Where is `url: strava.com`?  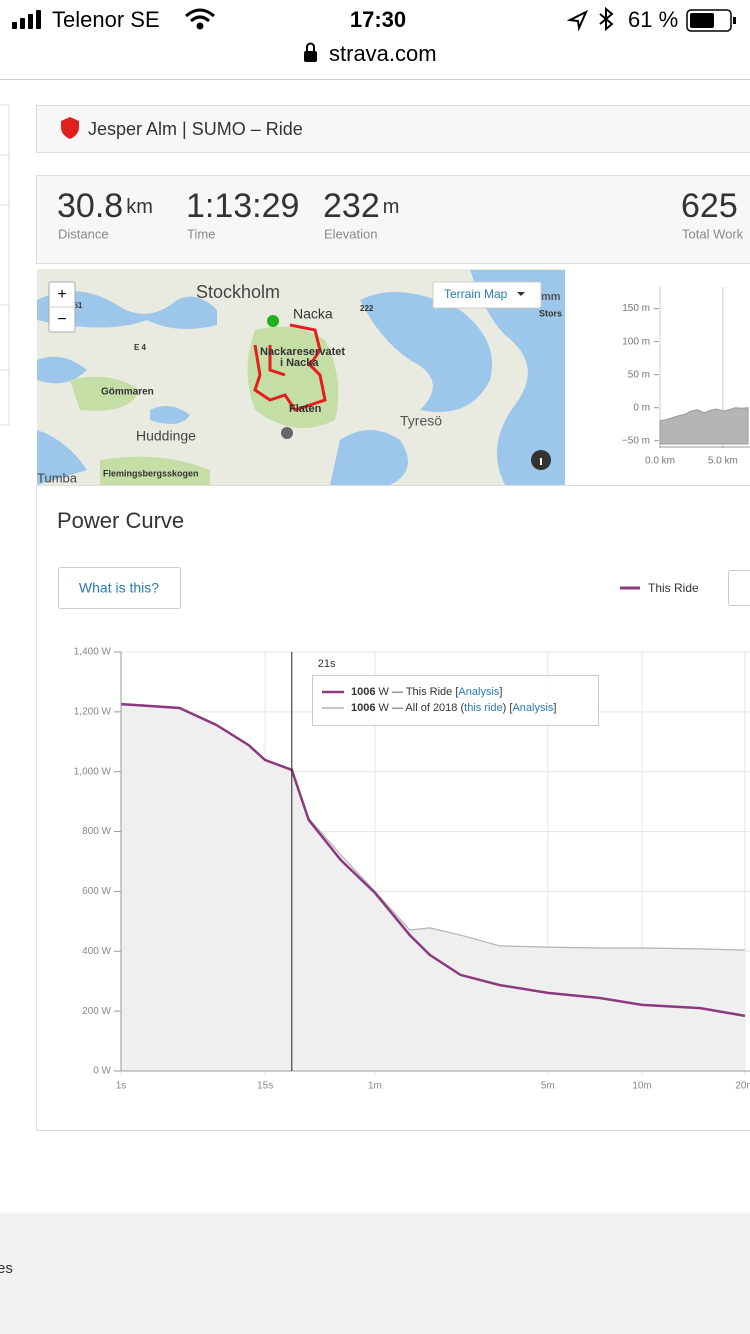 url: strava.com is located at coordinates (383, 53).